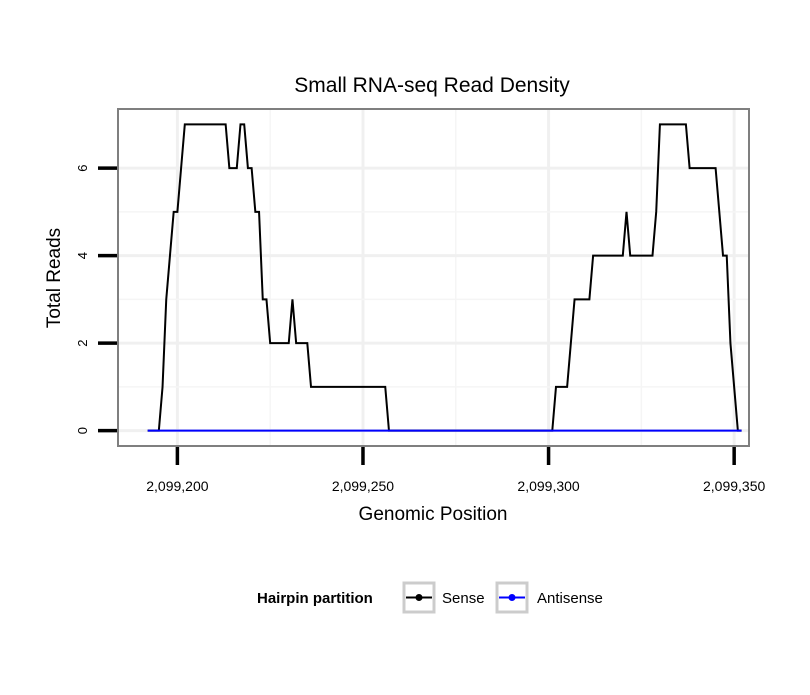 This screenshot has height=695, width=810. Describe the element at coordinates (570, 598) in the screenshot. I see `legend-label-antisense: Antisense` at that location.